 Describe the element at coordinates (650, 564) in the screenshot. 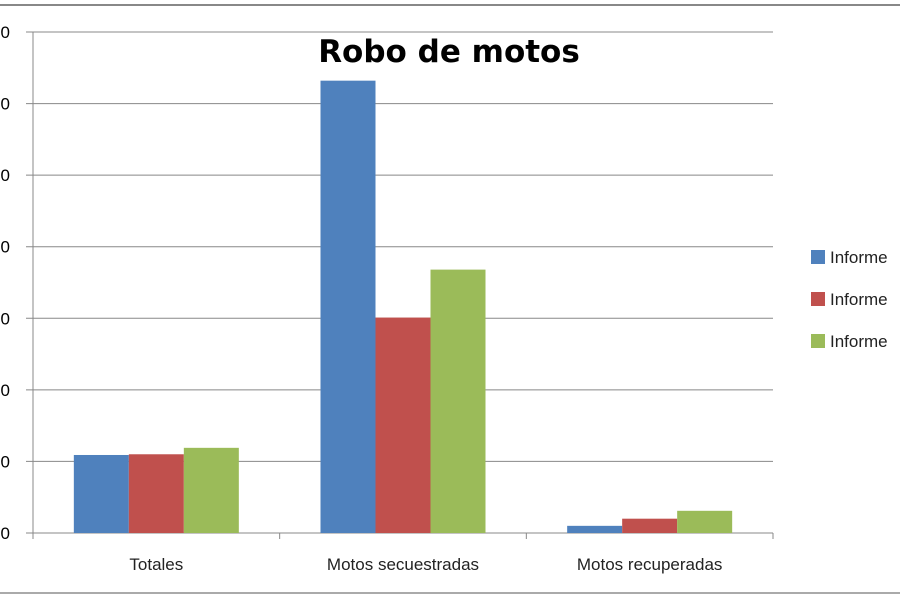

I see `x-category-label: Motos recuperadas` at that location.